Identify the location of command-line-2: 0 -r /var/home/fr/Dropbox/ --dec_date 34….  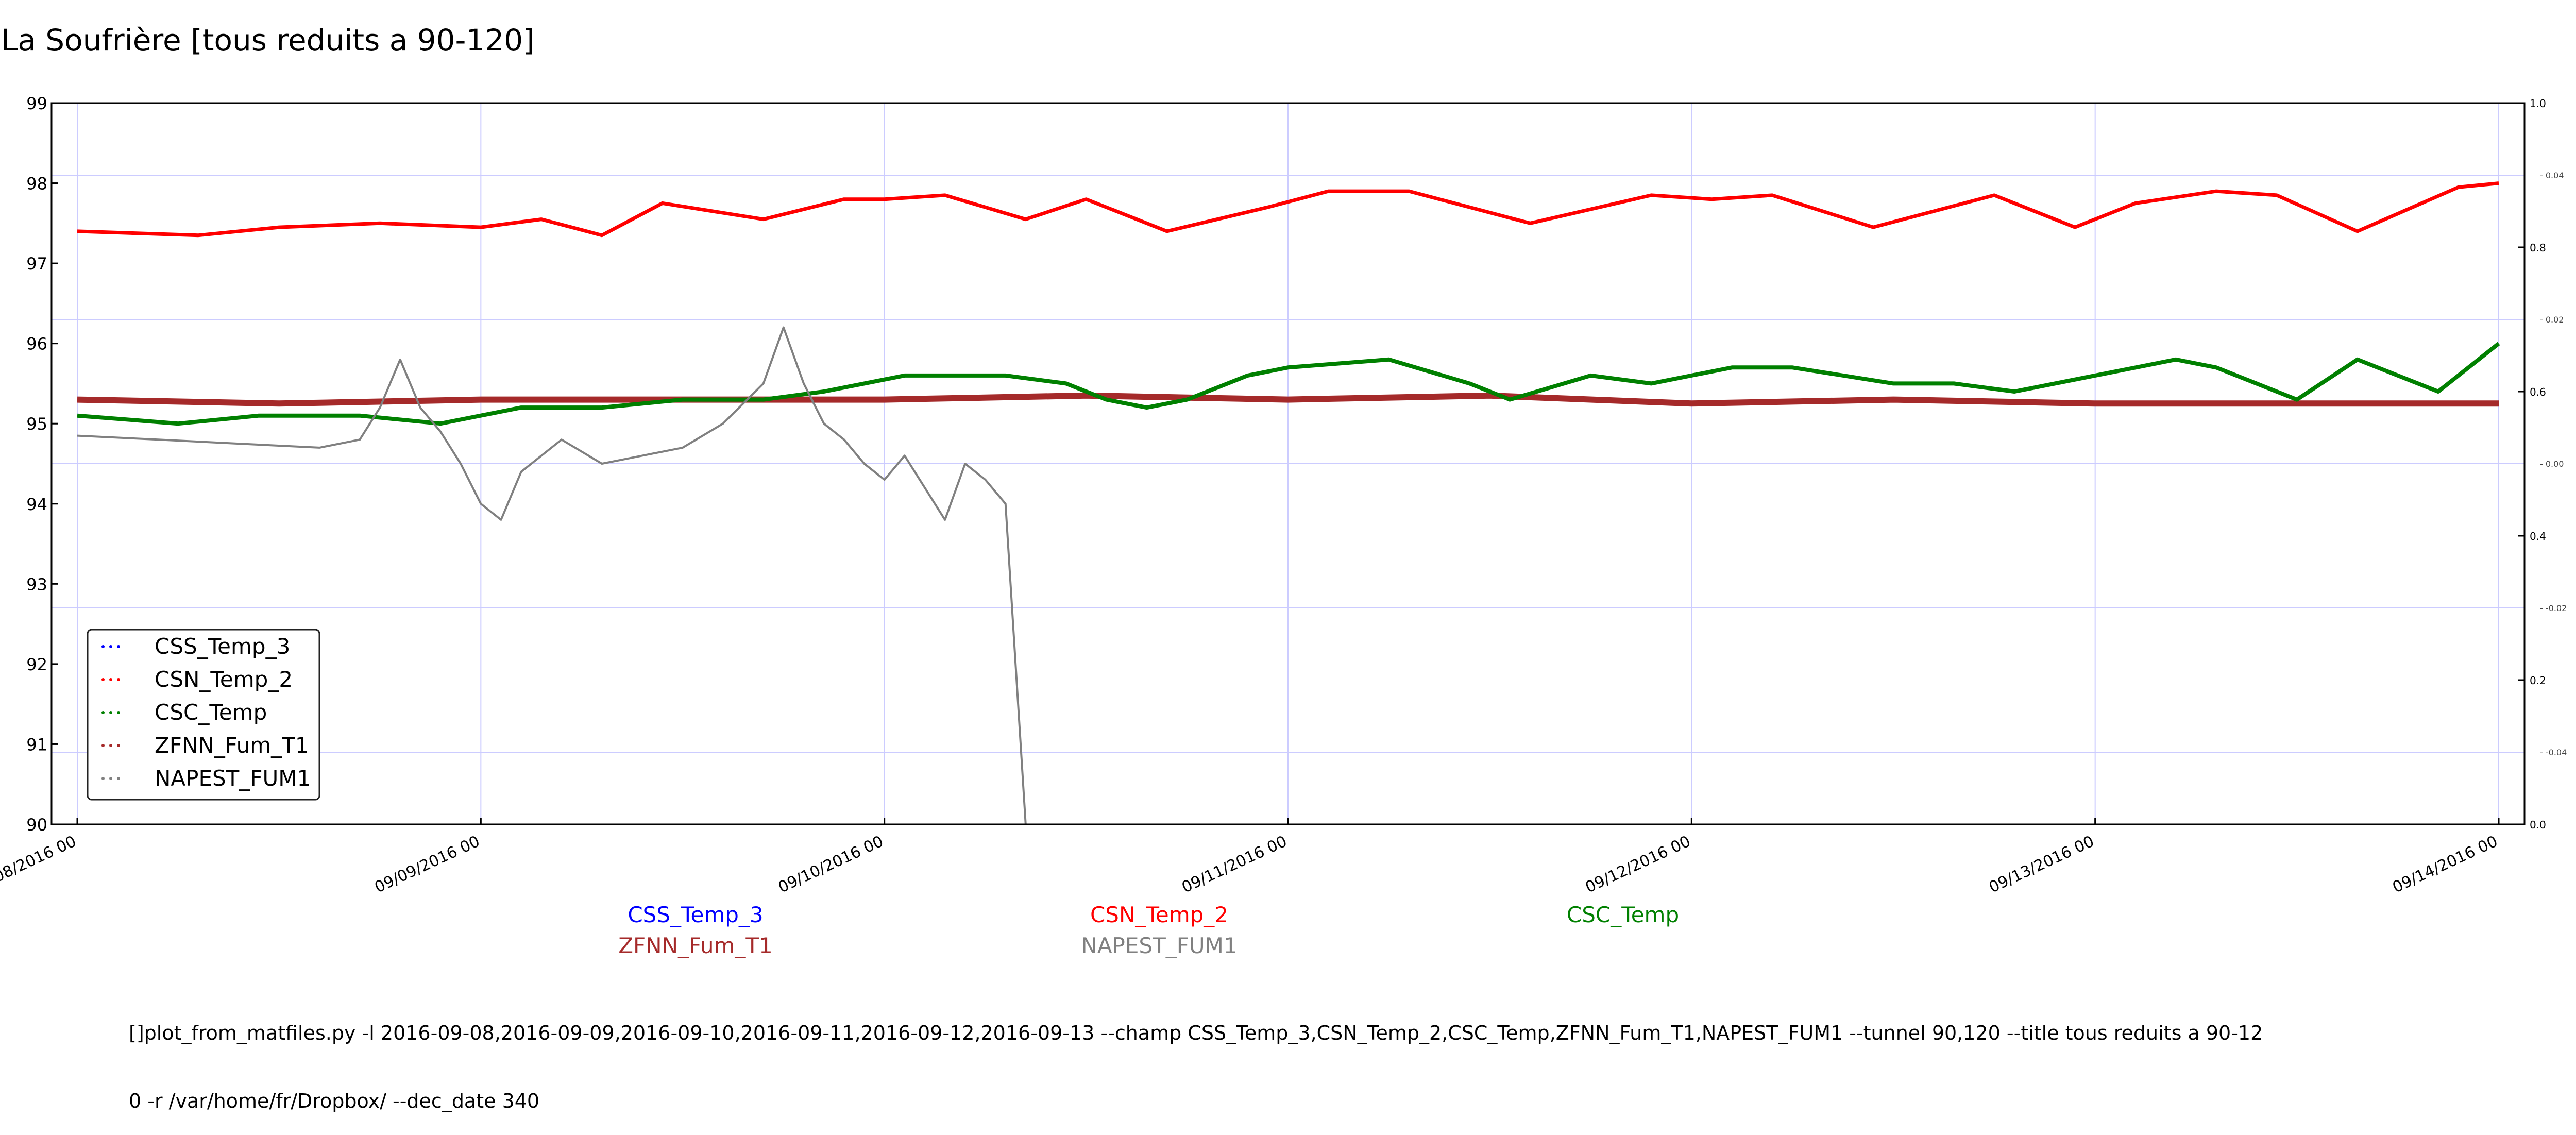
(334, 1101).